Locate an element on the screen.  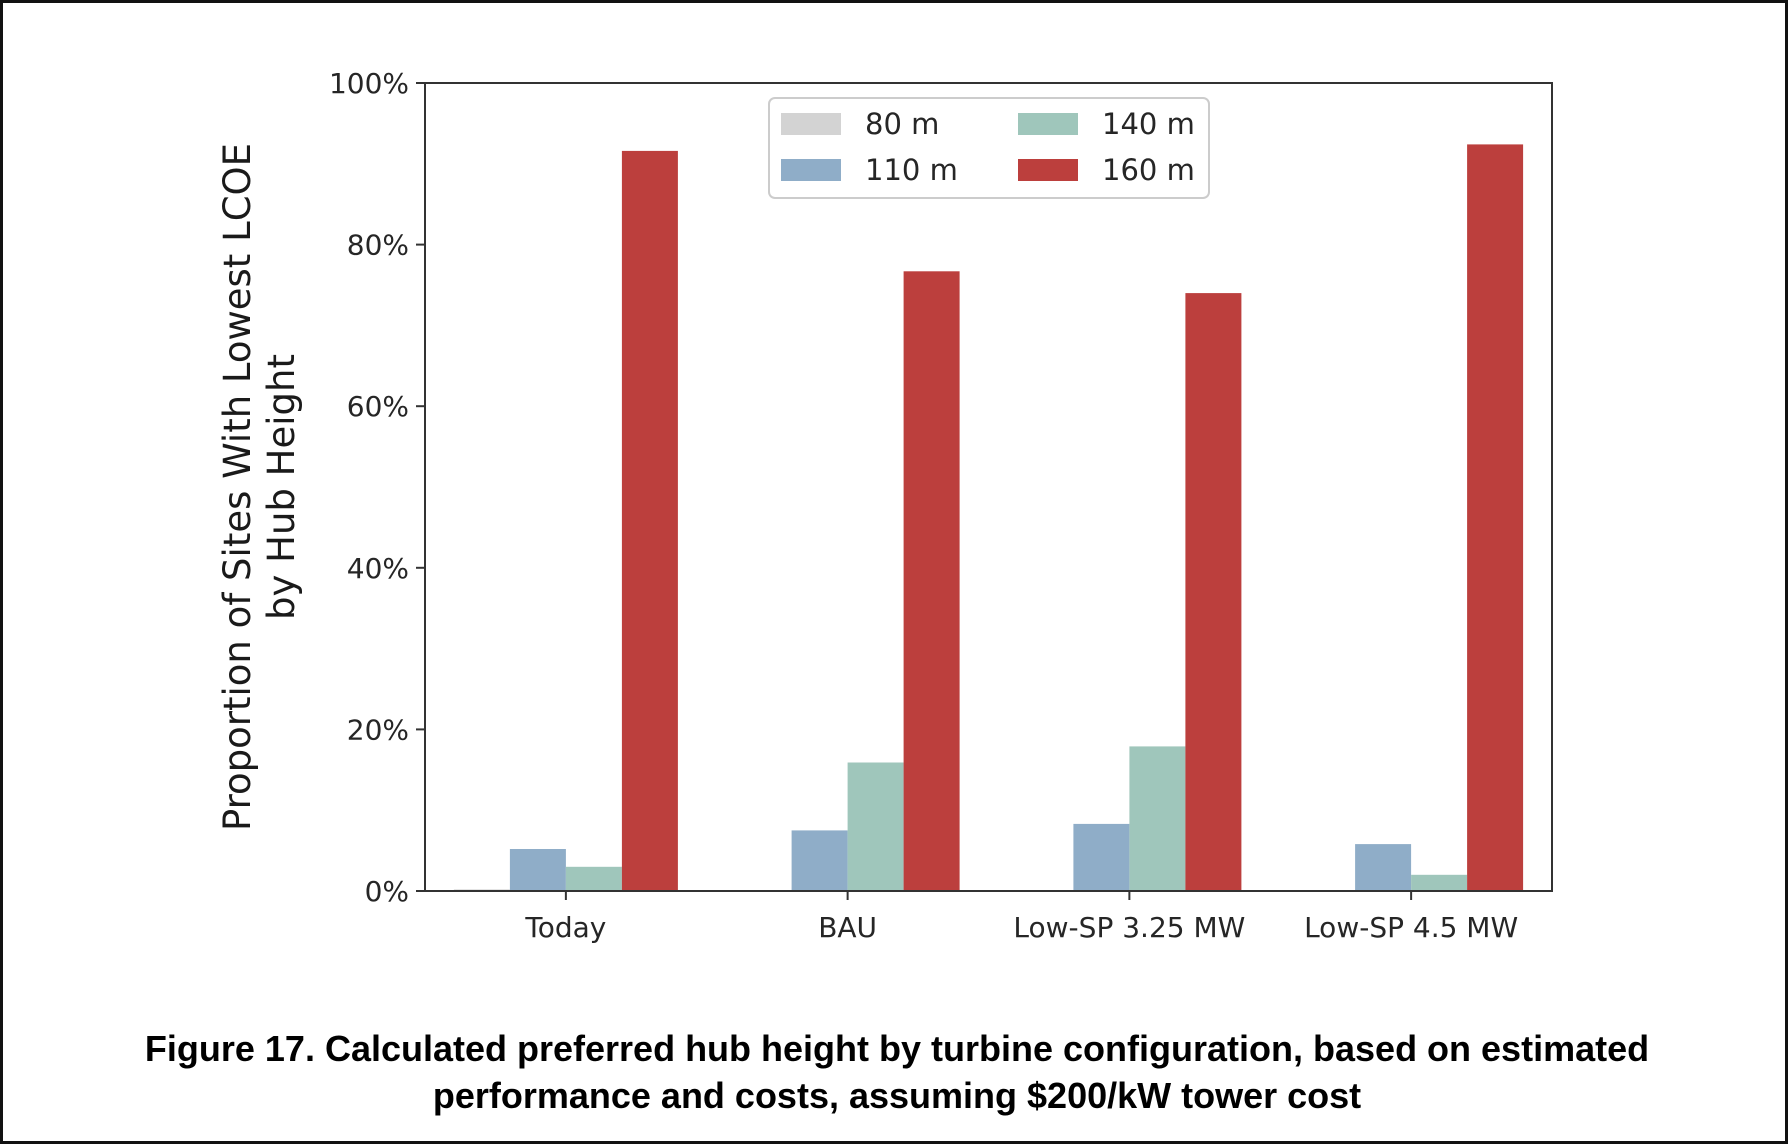
legend: 80 m 110 m 140 m 160 m is located at coordinates (989, 148).